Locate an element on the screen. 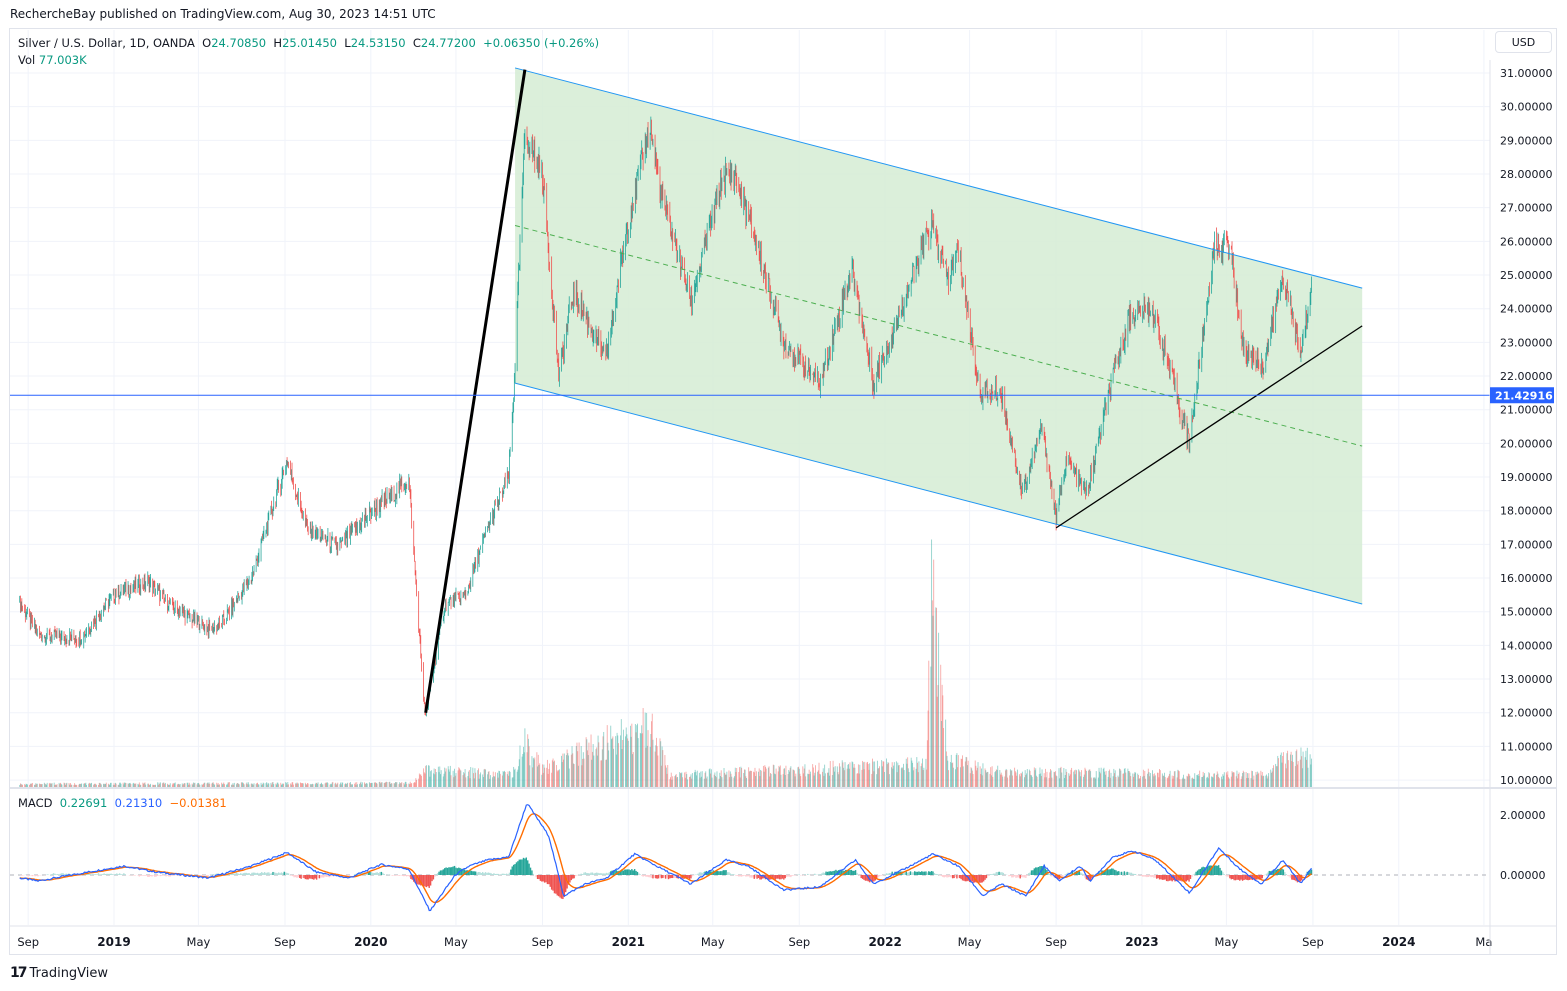 This screenshot has width=1567, height=991. horizontal-line-label: 21.42916 is located at coordinates (1524, 395).